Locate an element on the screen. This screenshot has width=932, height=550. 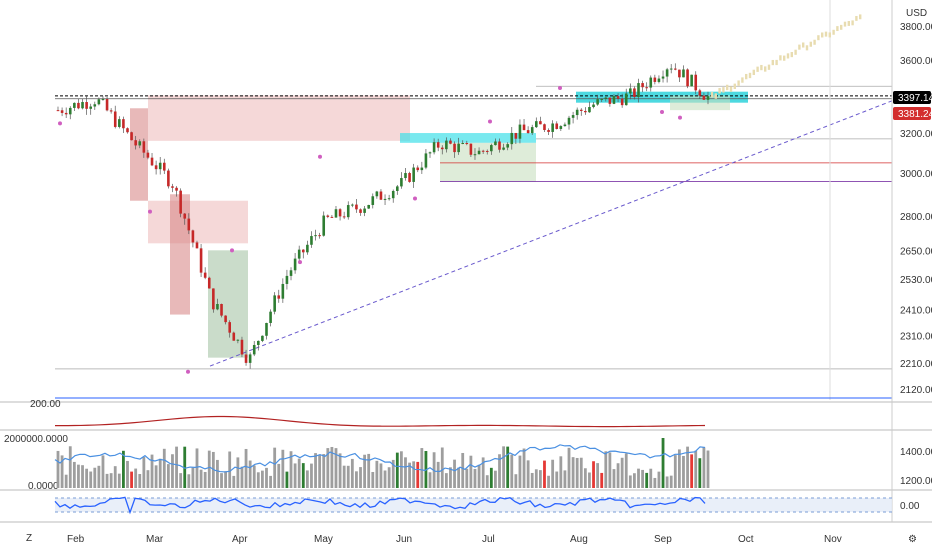
currency-label: USD is located at coordinates (916, 13).